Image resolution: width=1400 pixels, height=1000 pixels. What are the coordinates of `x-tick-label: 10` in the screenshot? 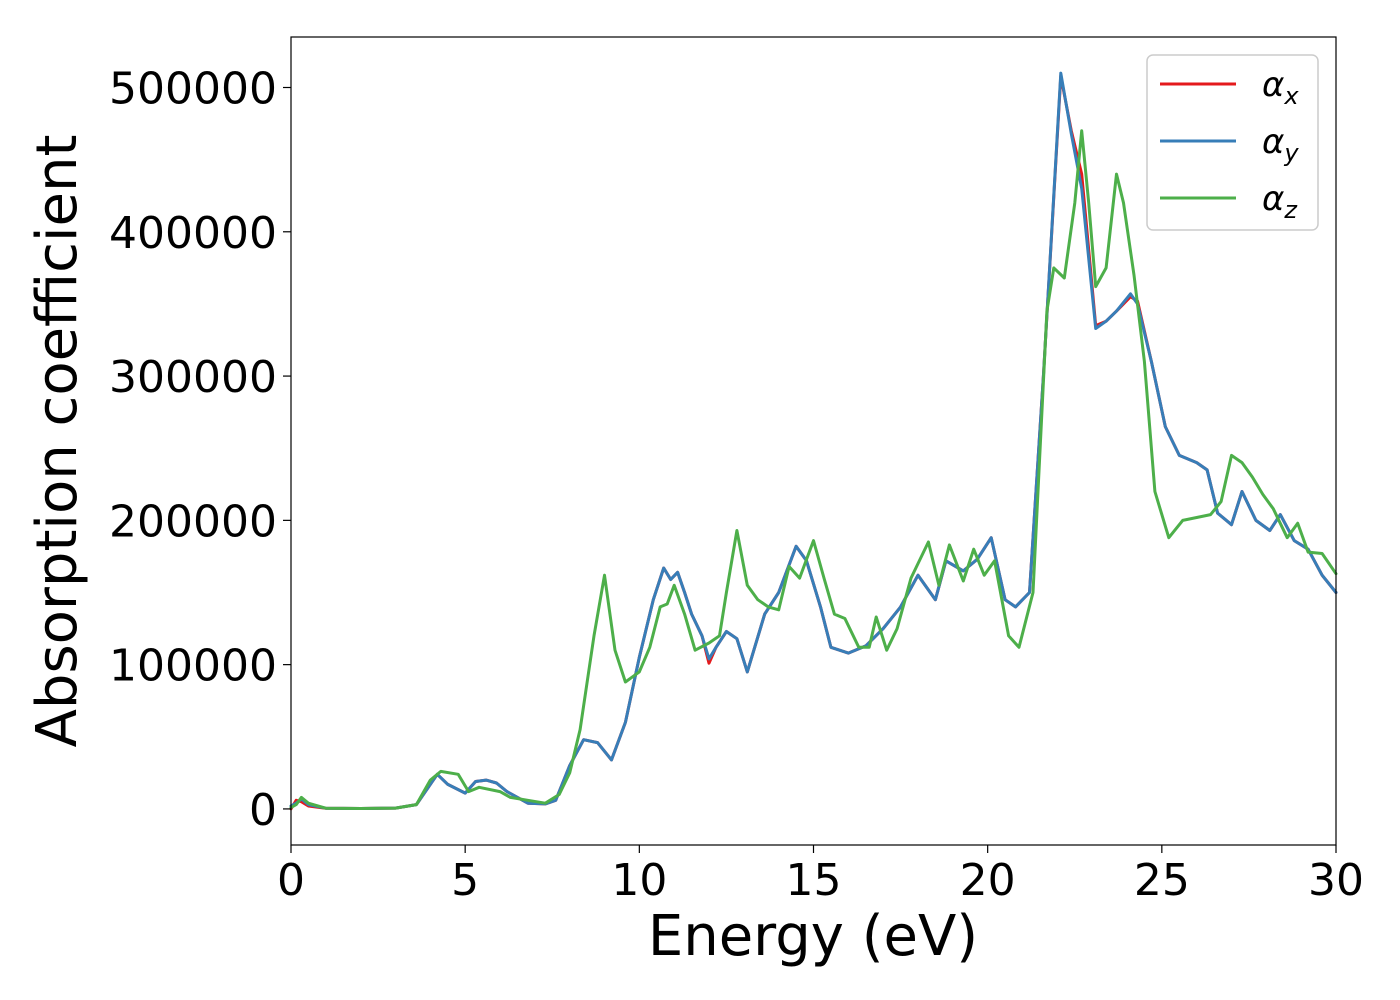 It's located at (639, 880).